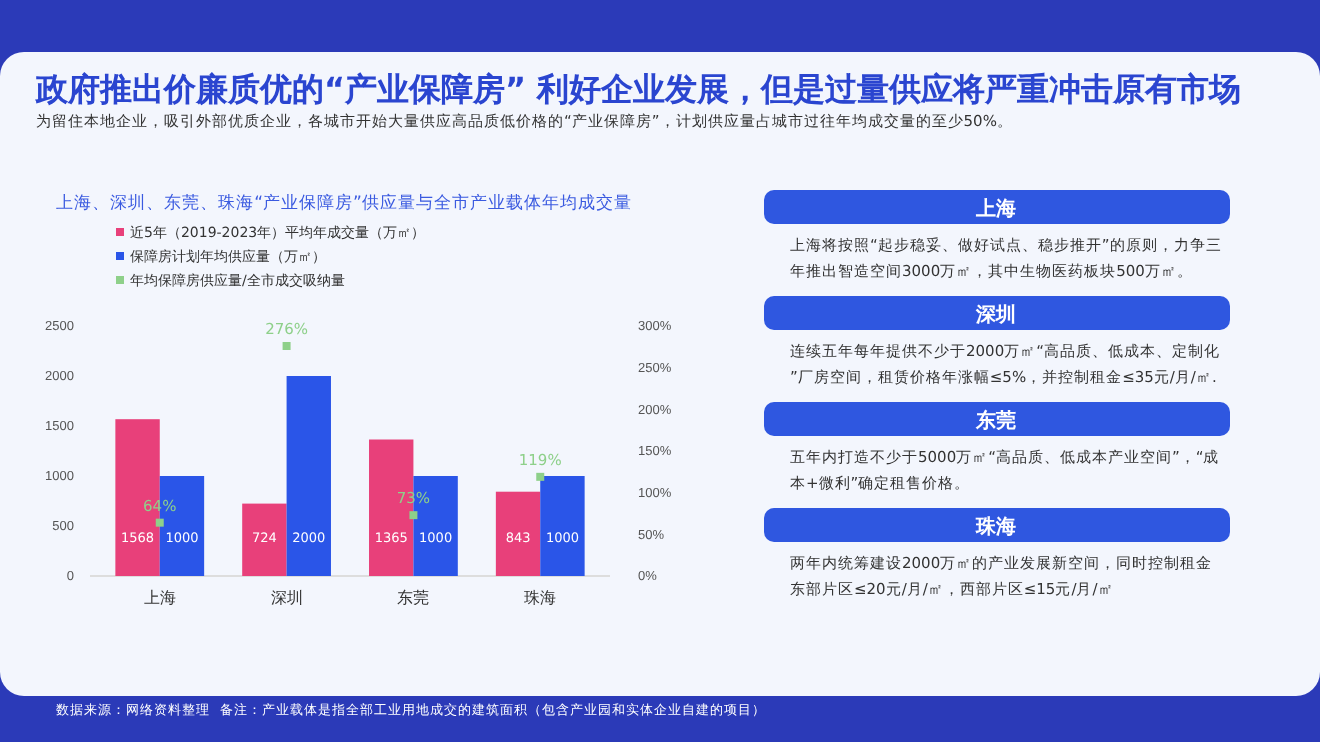 Image resolution: width=1320 pixels, height=742 pixels. I want to click on x-tick-label: 上海, so click(159, 598).